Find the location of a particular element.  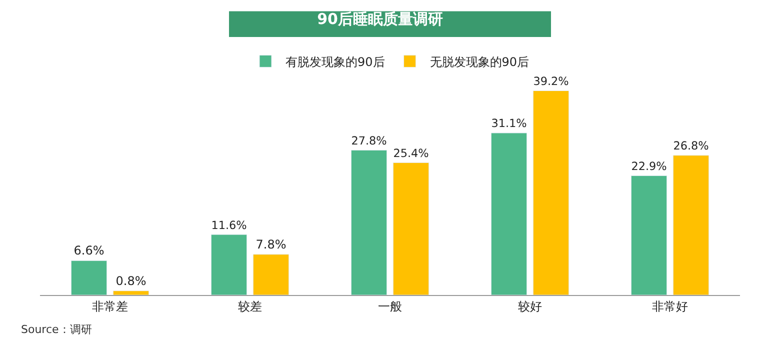

data-label: 6.6% is located at coordinates (89, 251).